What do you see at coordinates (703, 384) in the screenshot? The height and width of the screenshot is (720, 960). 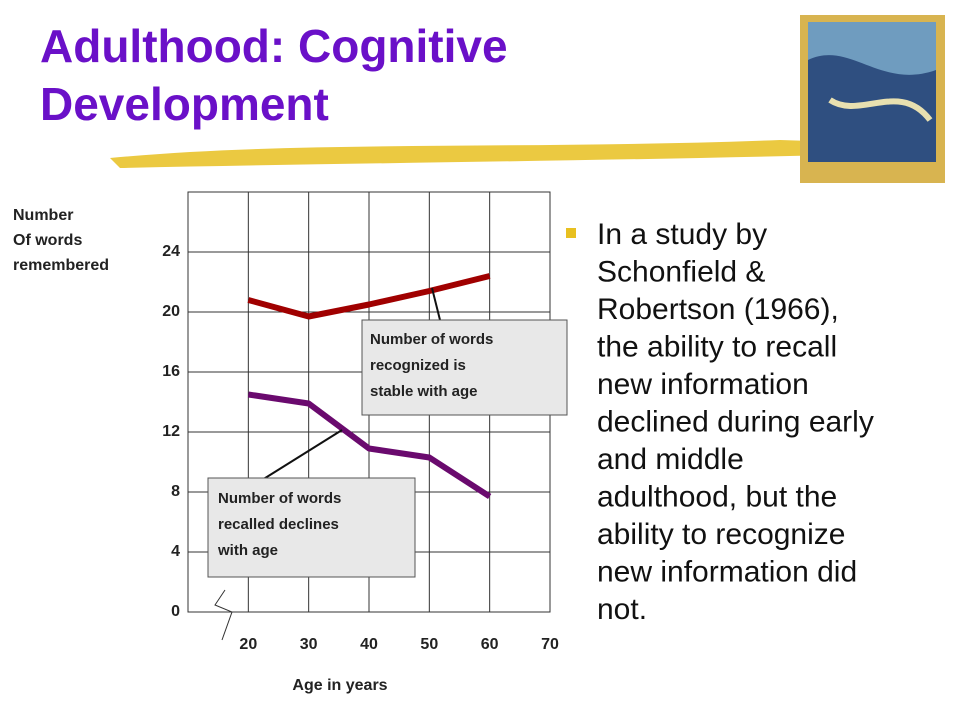 I see `bullet-text: new information` at bounding box center [703, 384].